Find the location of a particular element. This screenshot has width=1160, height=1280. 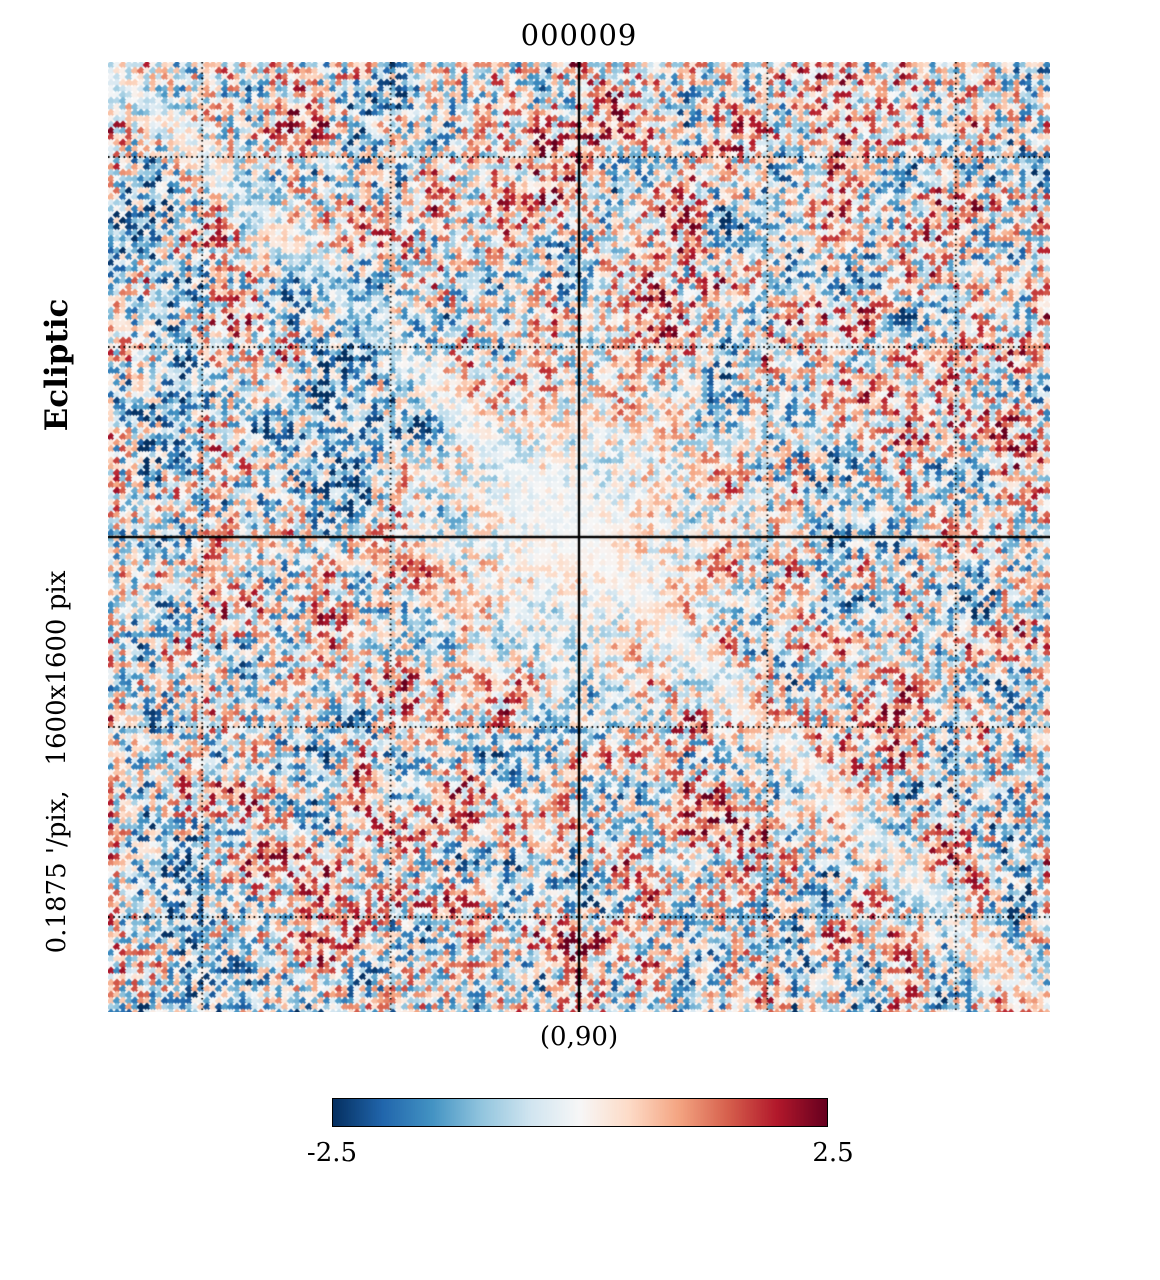

projection-center-label: (0,90) is located at coordinates (579, 1037).